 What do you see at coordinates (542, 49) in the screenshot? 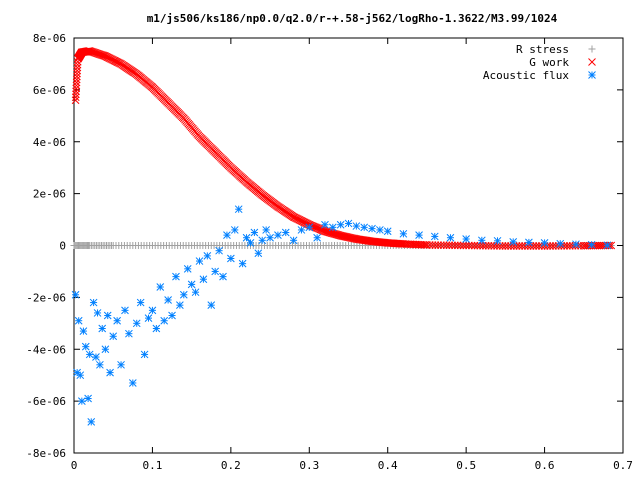
I see `legend-label: R stress` at bounding box center [542, 49].